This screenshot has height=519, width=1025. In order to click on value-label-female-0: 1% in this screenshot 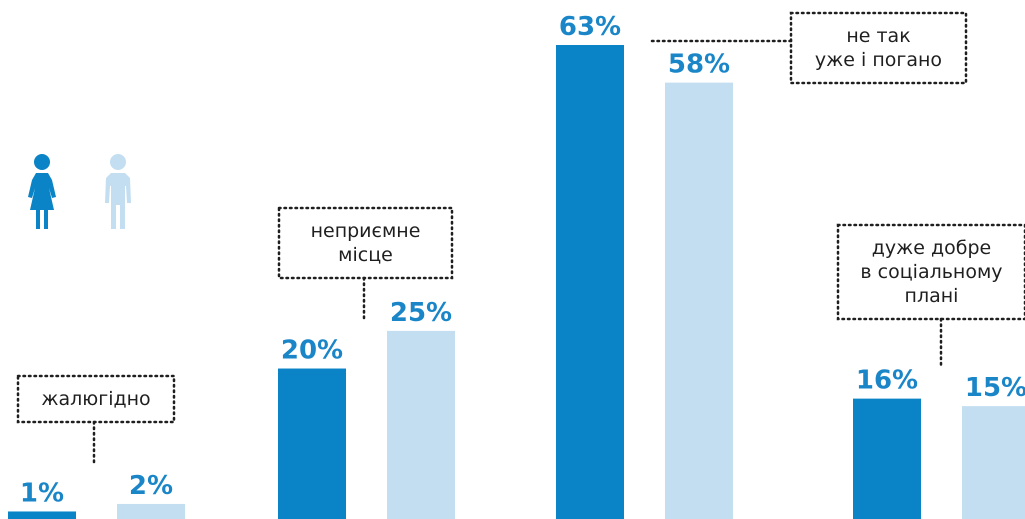, I will do `click(42, 493)`.